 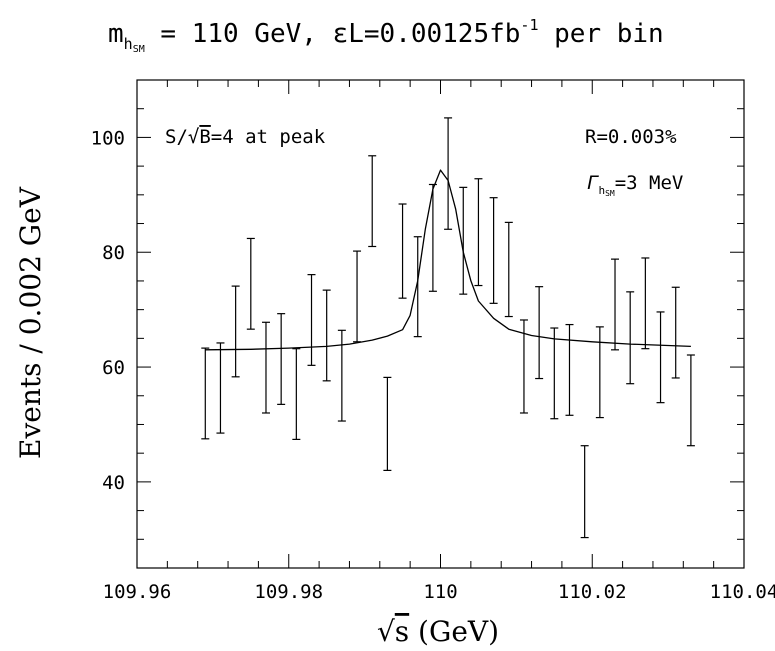 I want to click on annotation-significance-post: =4 at peak, so click(x=268, y=137).